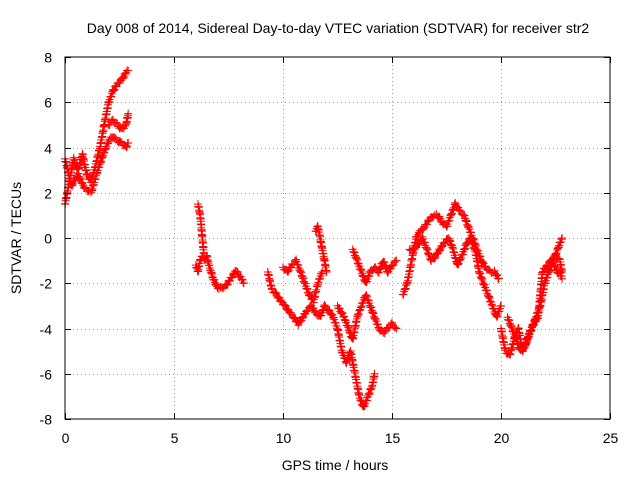 The image size is (640, 480). Describe the element at coordinates (335, 465) in the screenshot. I see `x-axis-label: GPS time / hours` at that location.